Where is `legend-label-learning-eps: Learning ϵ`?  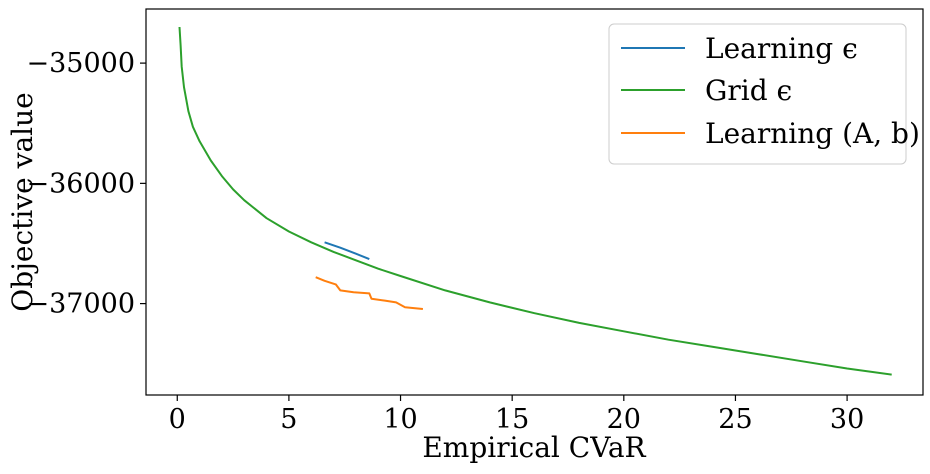
legend-label-learning-eps: Learning ϵ is located at coordinates (781, 48).